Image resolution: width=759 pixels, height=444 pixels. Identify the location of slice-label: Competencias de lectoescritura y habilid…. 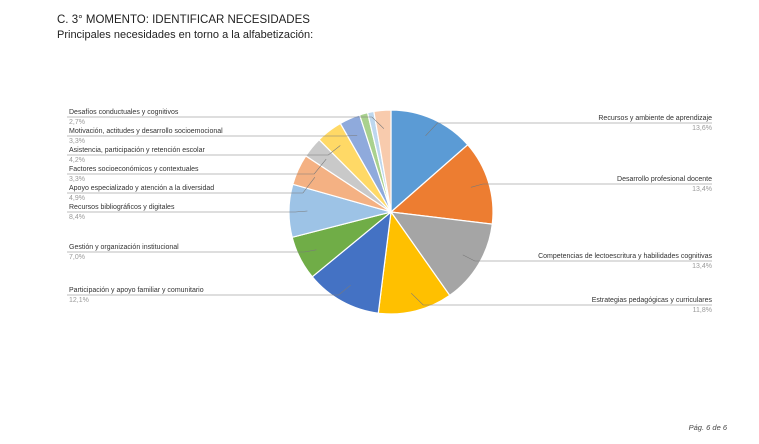
(625, 256).